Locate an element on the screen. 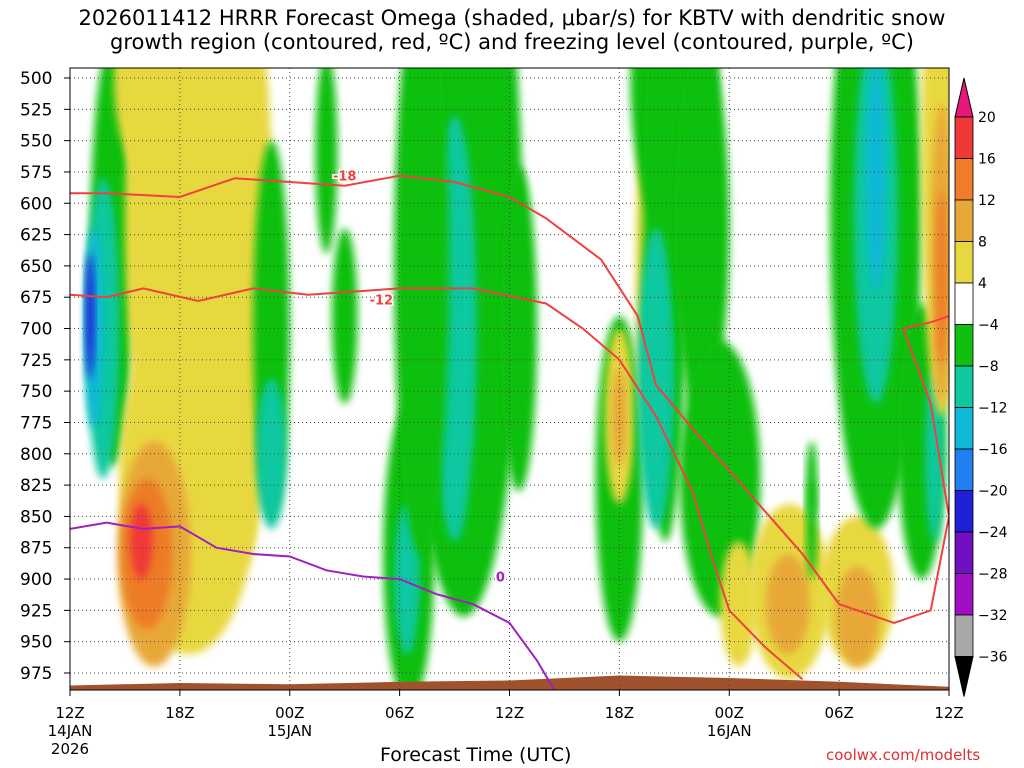  xtick-date-36: 16JAN is located at coordinates (729, 731).